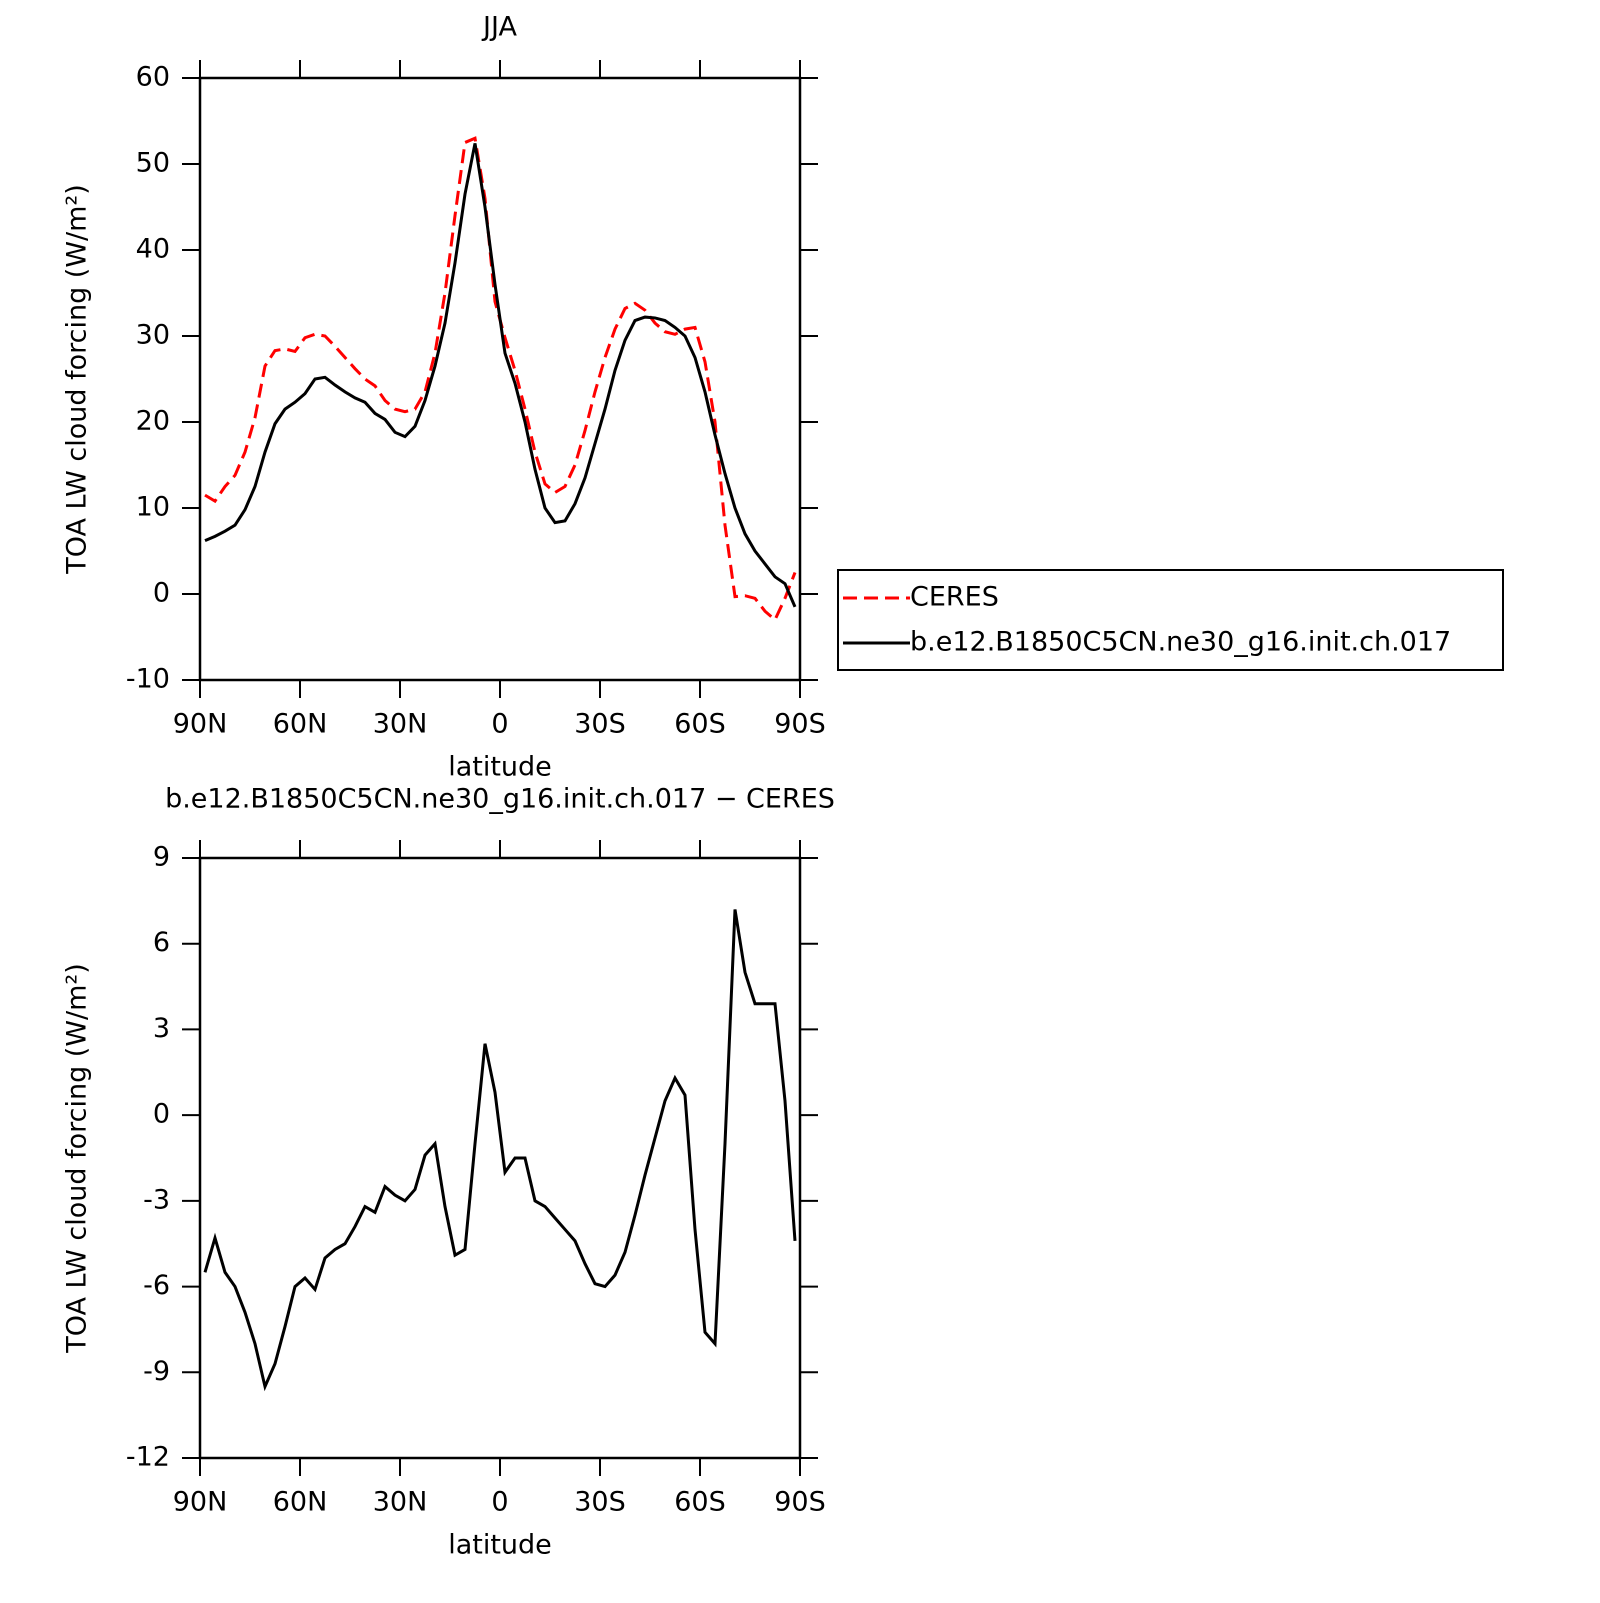 The image size is (1600, 1603). Describe the element at coordinates (153, 421) in the screenshot. I see `y-tick-label: 20` at that location.